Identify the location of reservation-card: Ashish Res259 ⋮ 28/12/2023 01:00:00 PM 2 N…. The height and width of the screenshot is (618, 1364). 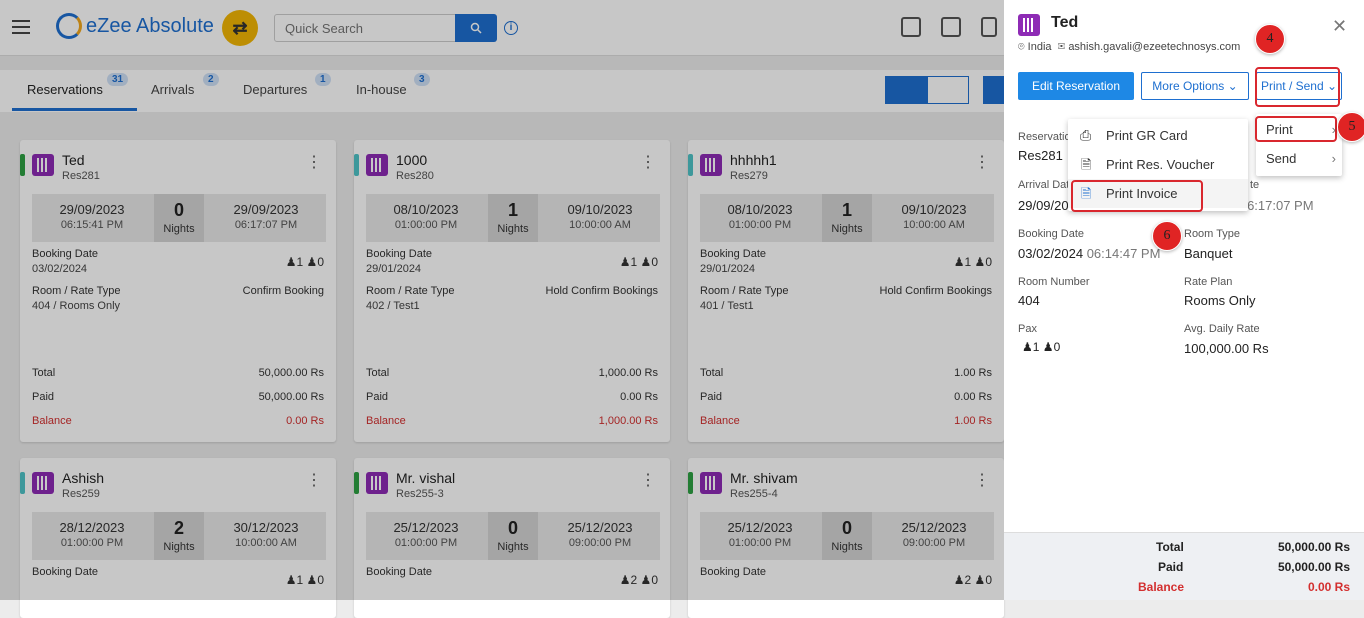
(178, 538).